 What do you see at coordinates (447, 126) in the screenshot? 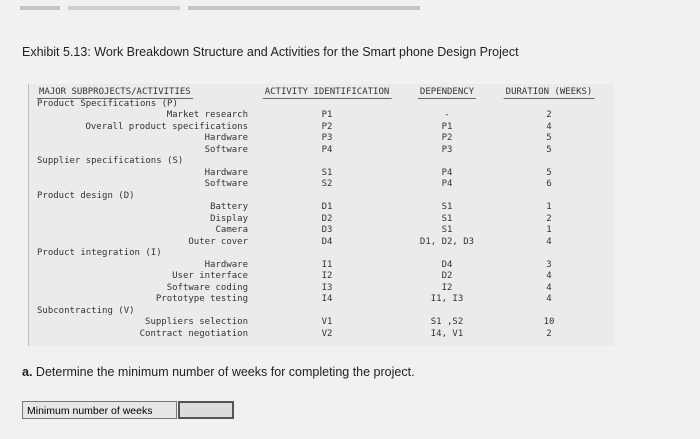
I see `activity-dependency: P1` at bounding box center [447, 126].